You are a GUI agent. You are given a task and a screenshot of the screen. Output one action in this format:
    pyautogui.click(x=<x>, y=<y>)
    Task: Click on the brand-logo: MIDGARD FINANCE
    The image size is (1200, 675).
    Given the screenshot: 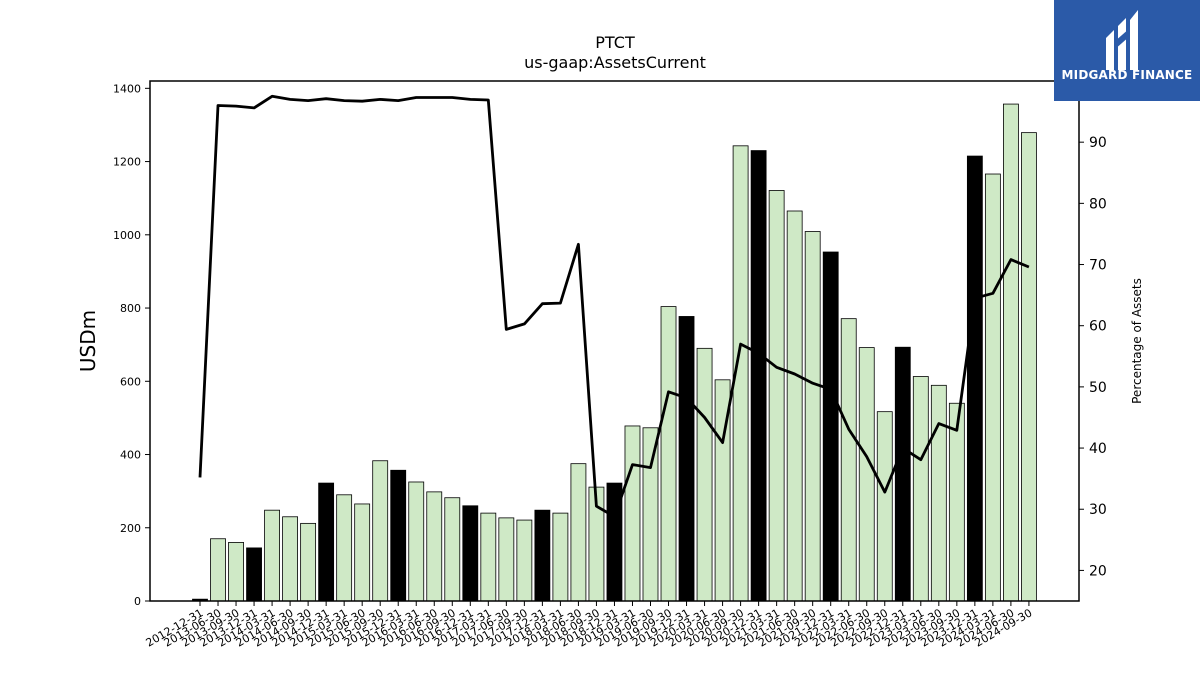 What is the action you would take?
    pyautogui.click(x=1127, y=50)
    